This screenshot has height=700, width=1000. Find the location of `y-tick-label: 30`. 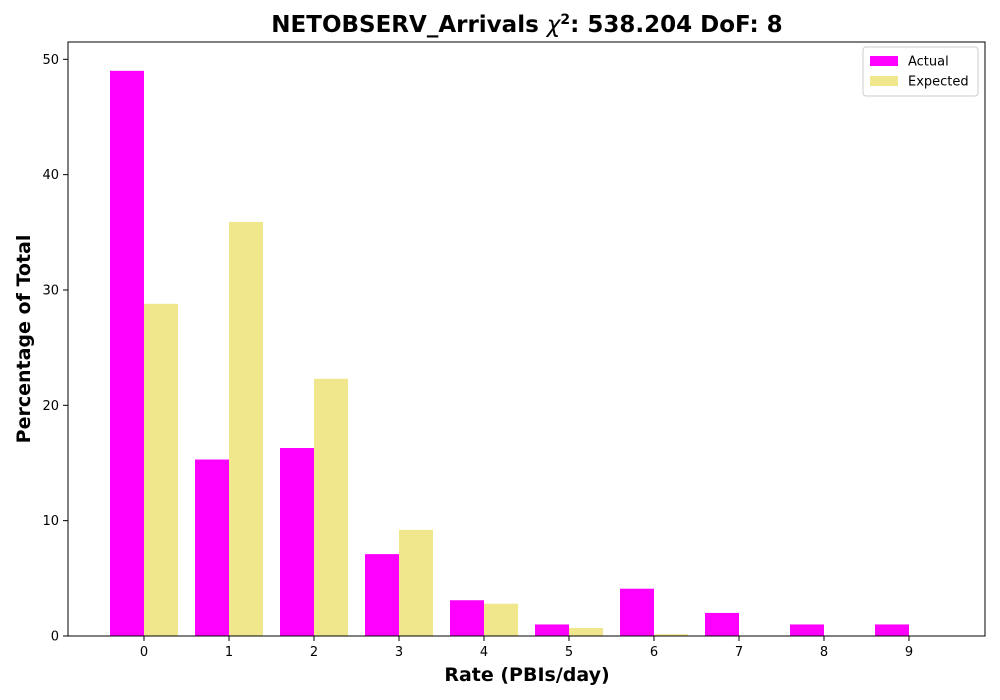

y-tick-label: 30 is located at coordinates (50, 290).